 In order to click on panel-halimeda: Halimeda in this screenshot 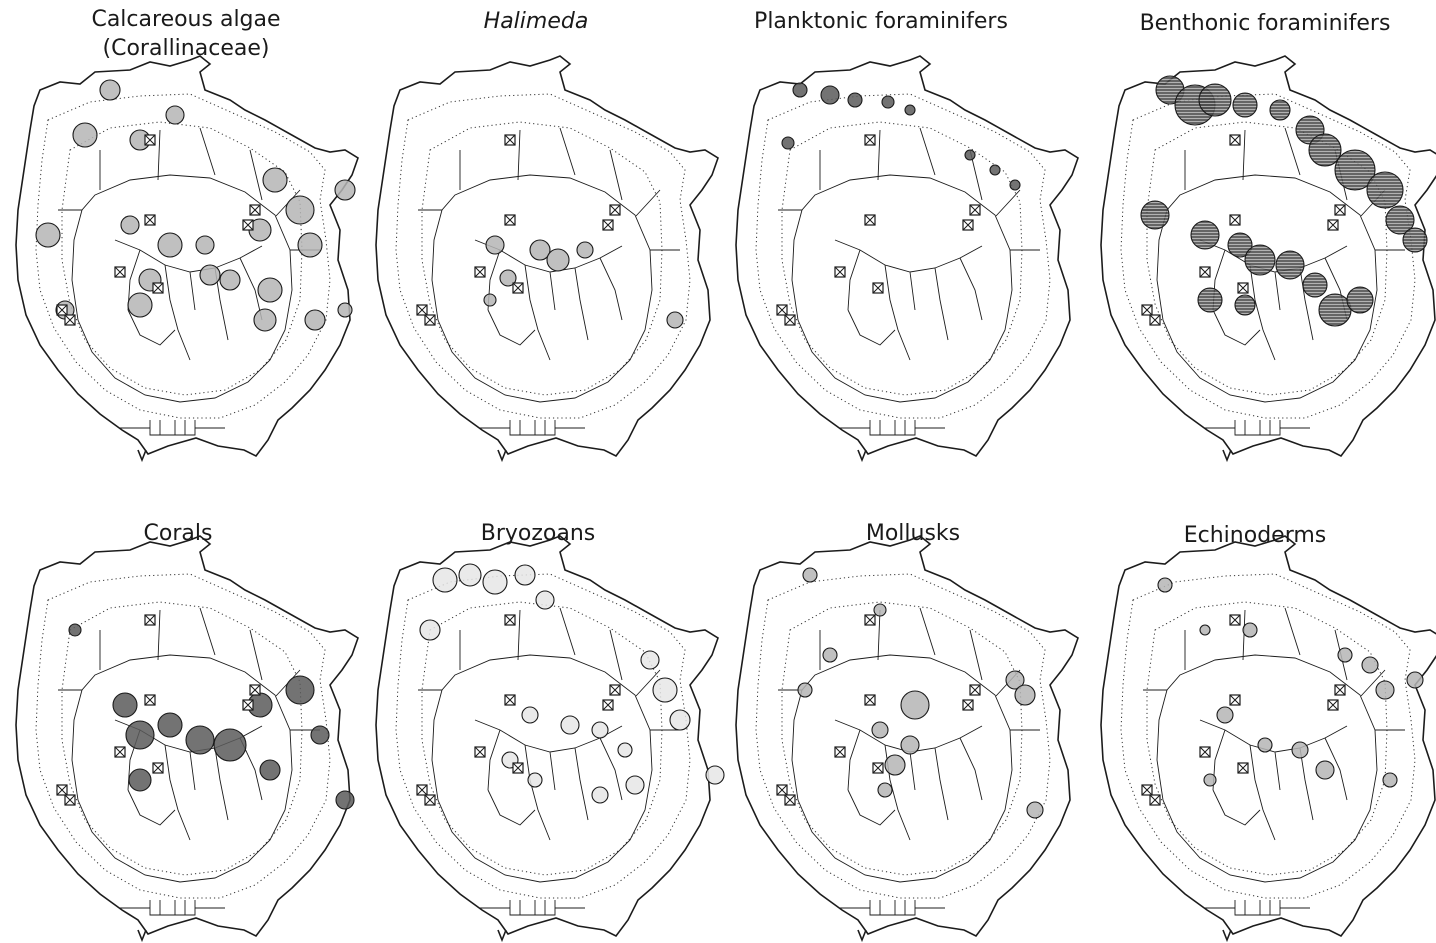, I will do `click(536, 21)`.